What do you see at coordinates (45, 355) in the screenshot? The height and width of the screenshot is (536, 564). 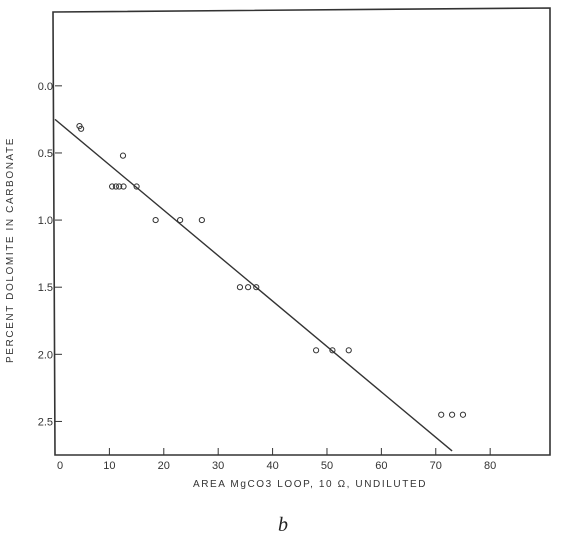 I see `y-tick-label: 2.0` at bounding box center [45, 355].